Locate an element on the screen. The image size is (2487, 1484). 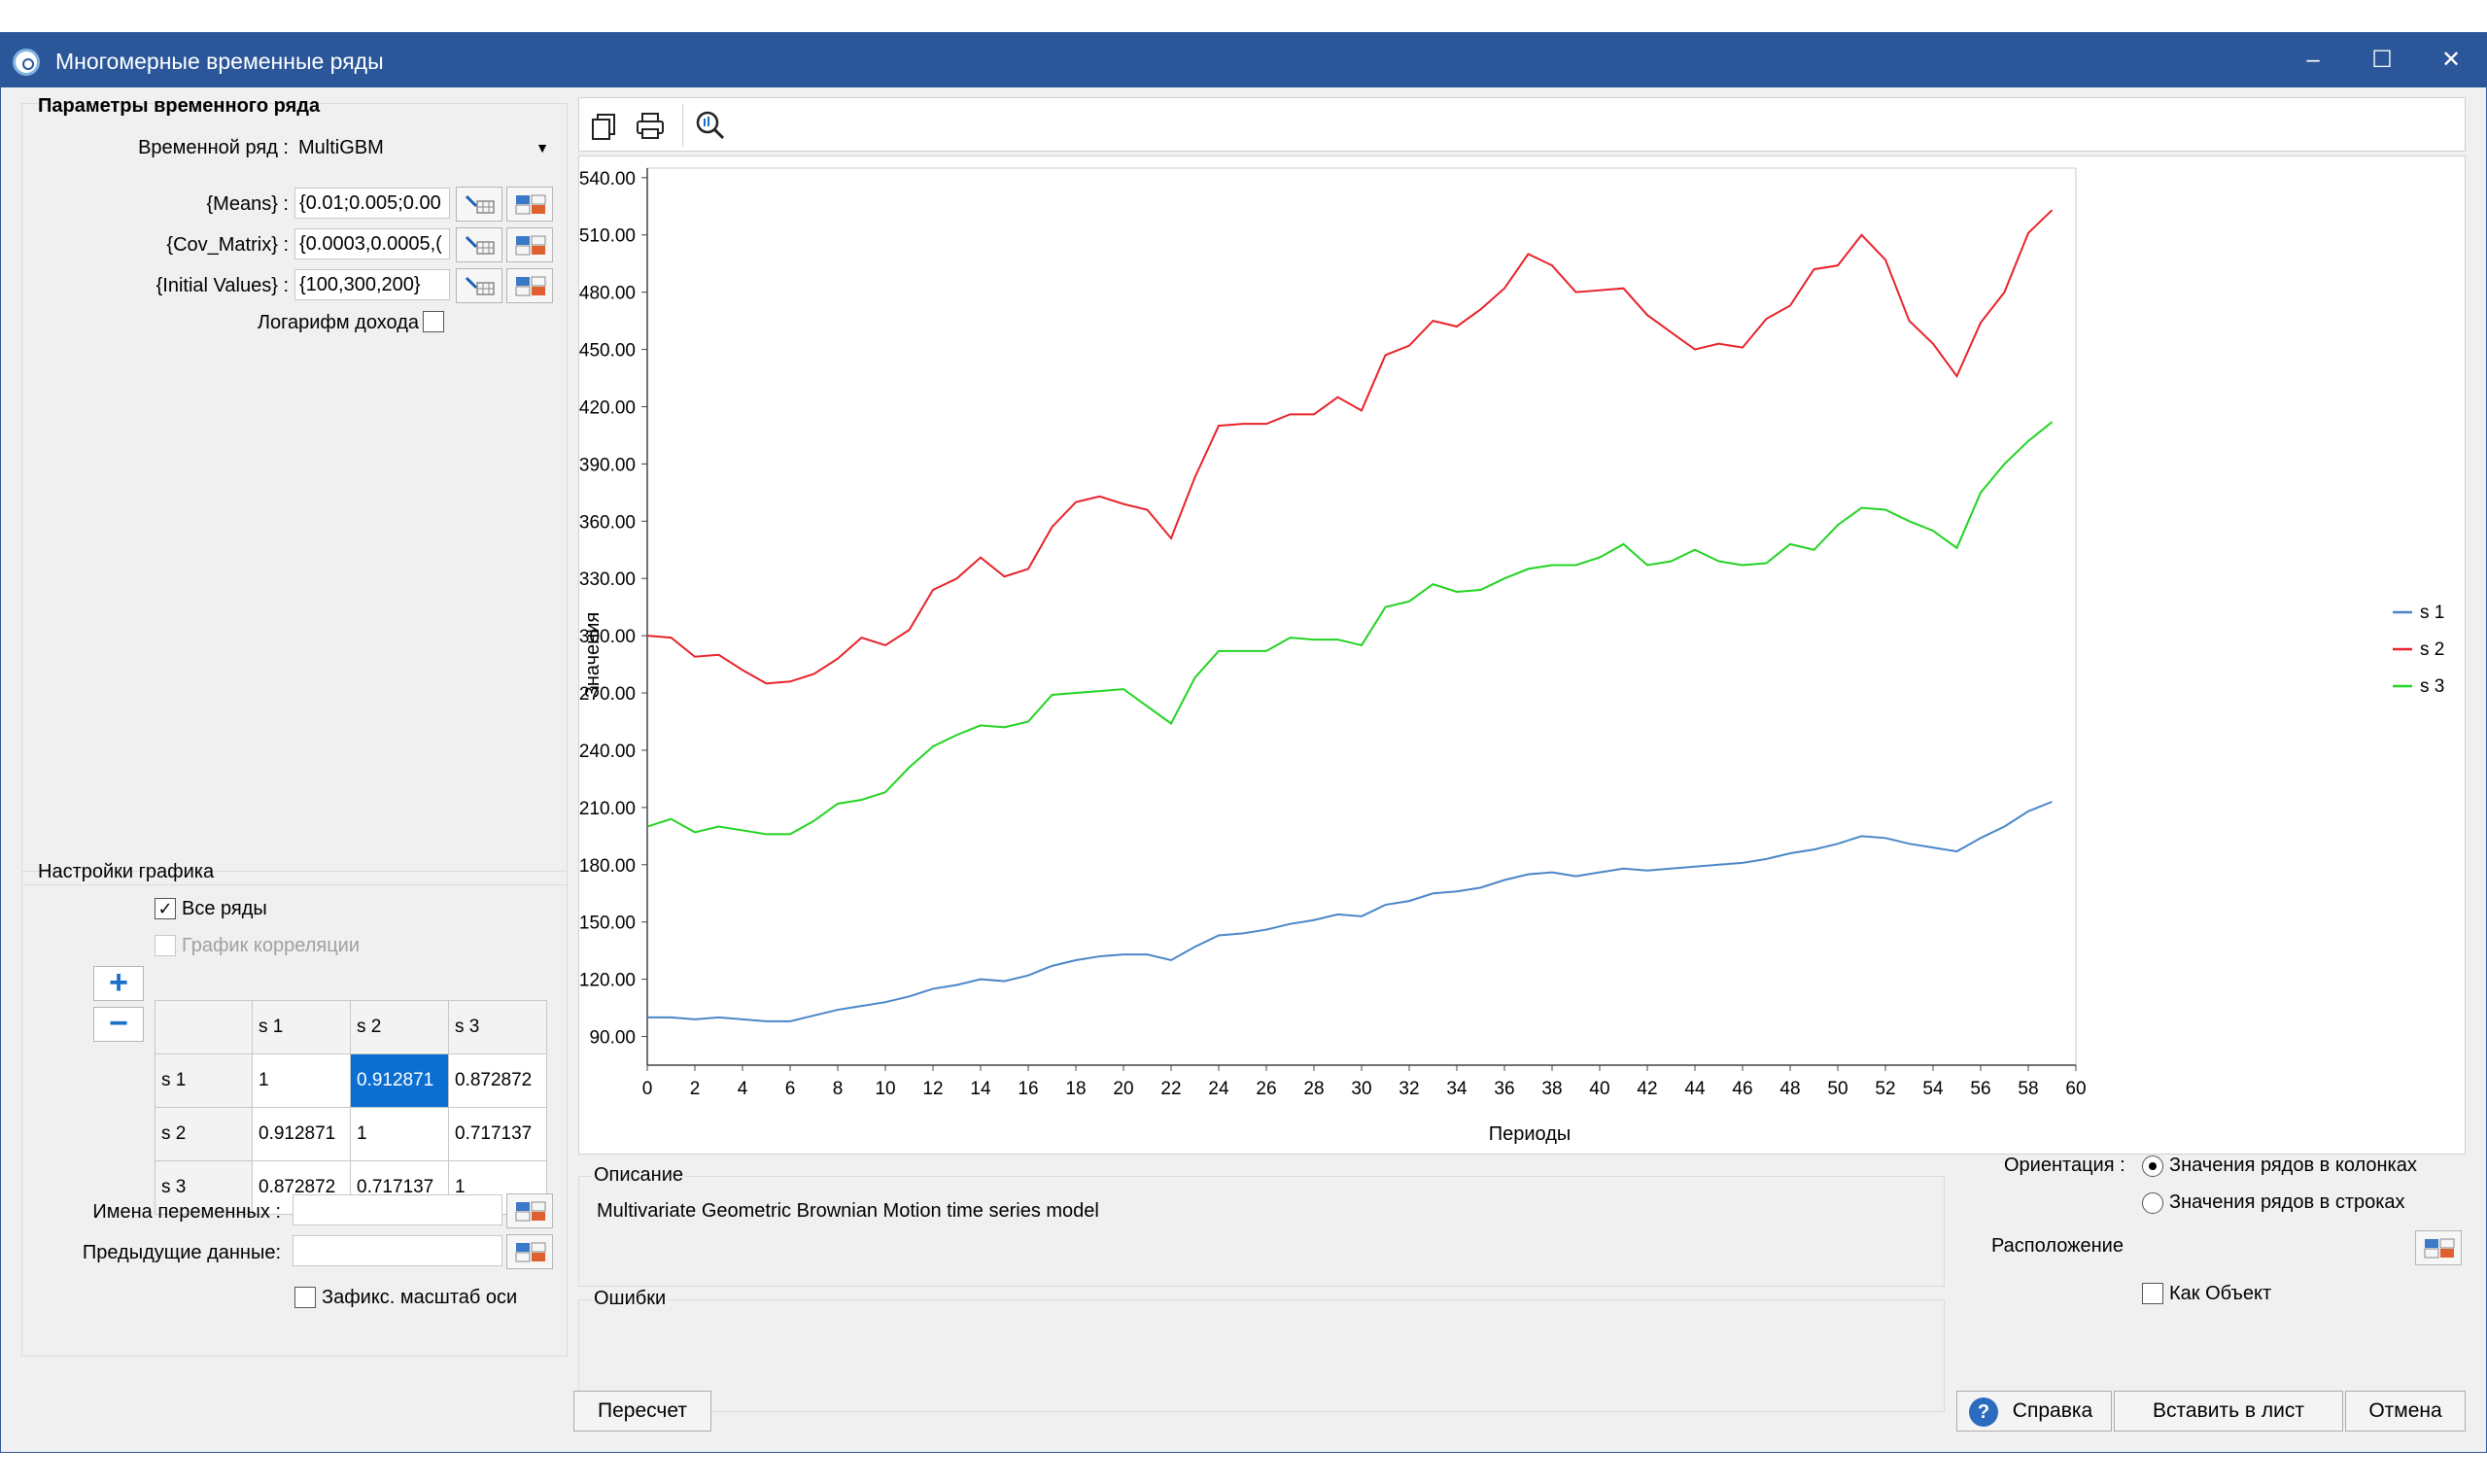
minimize-button: – is located at coordinates (2313, 60).